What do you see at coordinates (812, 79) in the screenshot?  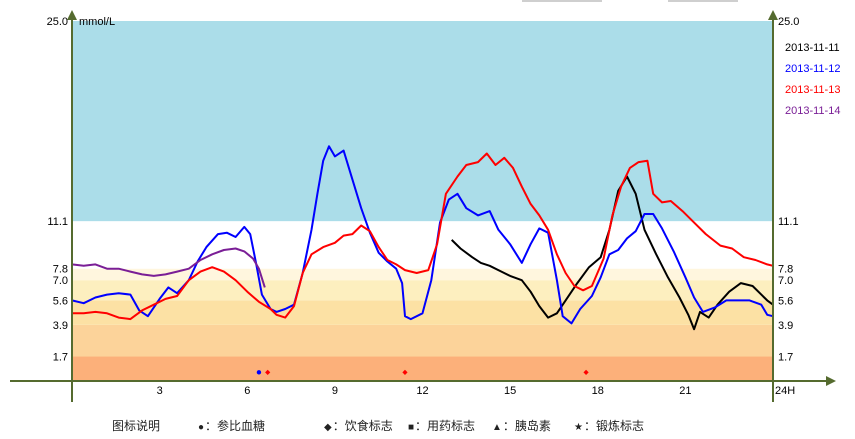 I see `series-legend: 2013-11-11 2013-11-12 2013-11-13 2013-11-14` at bounding box center [812, 79].